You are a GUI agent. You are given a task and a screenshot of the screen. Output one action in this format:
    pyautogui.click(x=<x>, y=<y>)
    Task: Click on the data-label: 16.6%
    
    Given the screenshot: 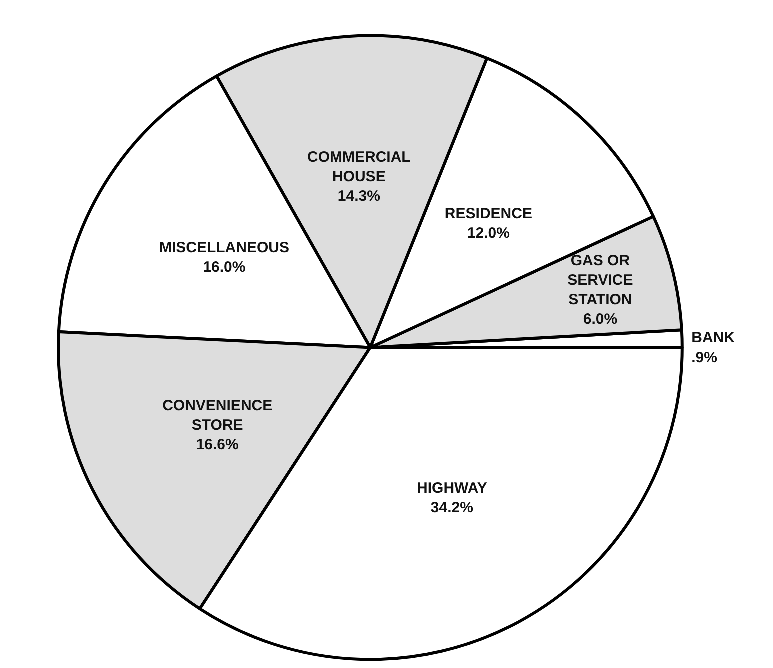 What is the action you would take?
    pyautogui.click(x=217, y=445)
    